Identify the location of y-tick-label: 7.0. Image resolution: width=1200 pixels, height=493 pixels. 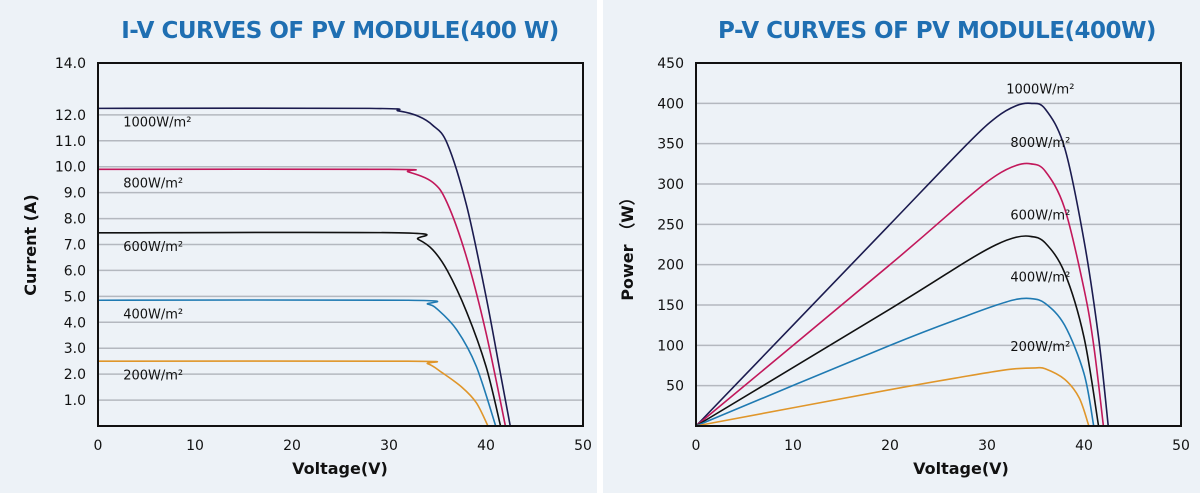
(75, 246).